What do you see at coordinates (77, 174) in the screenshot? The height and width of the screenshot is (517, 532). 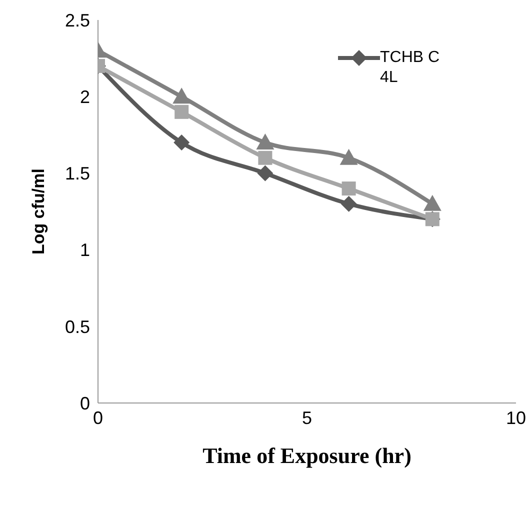 I see `y-tick-label: 1.5` at bounding box center [77, 174].